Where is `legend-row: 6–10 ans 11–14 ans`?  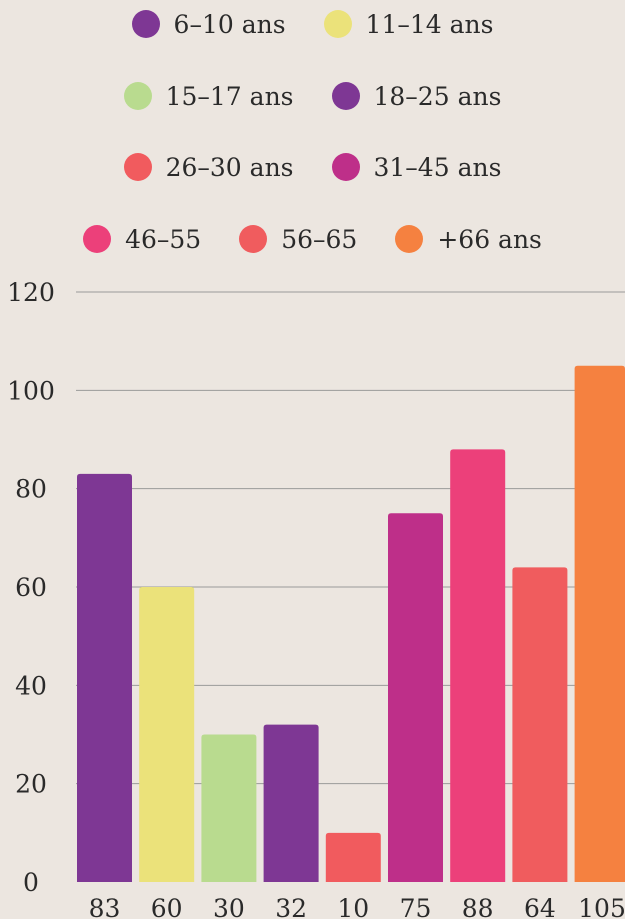 legend-row: 6–10 ans 11–14 ans is located at coordinates (312, 24).